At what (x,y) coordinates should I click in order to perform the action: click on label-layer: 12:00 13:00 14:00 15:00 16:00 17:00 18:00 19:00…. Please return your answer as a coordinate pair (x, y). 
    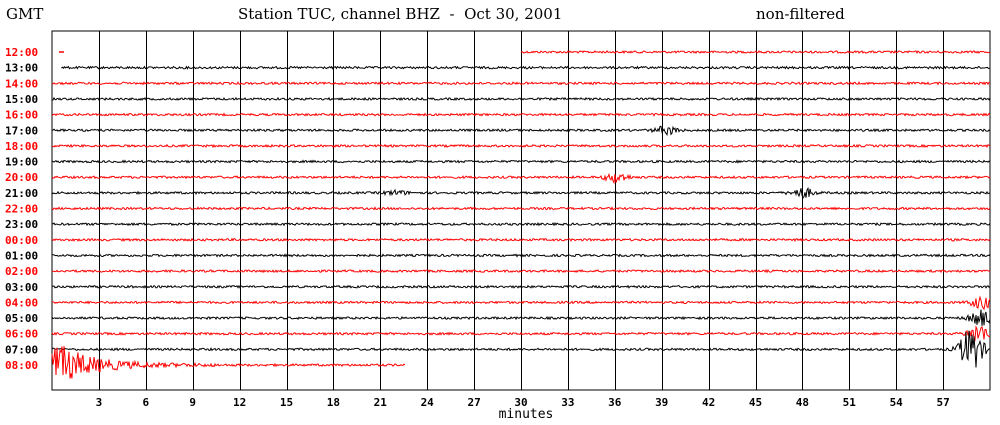
    Looking at the image, I should click on (21, 209).